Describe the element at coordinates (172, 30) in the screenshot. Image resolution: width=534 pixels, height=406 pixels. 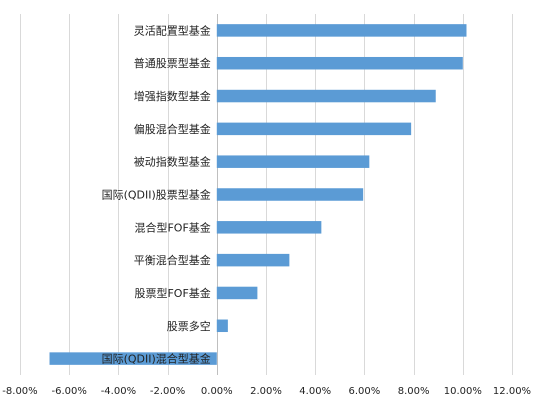
I see `category-label: 灵活配置型基金` at that location.